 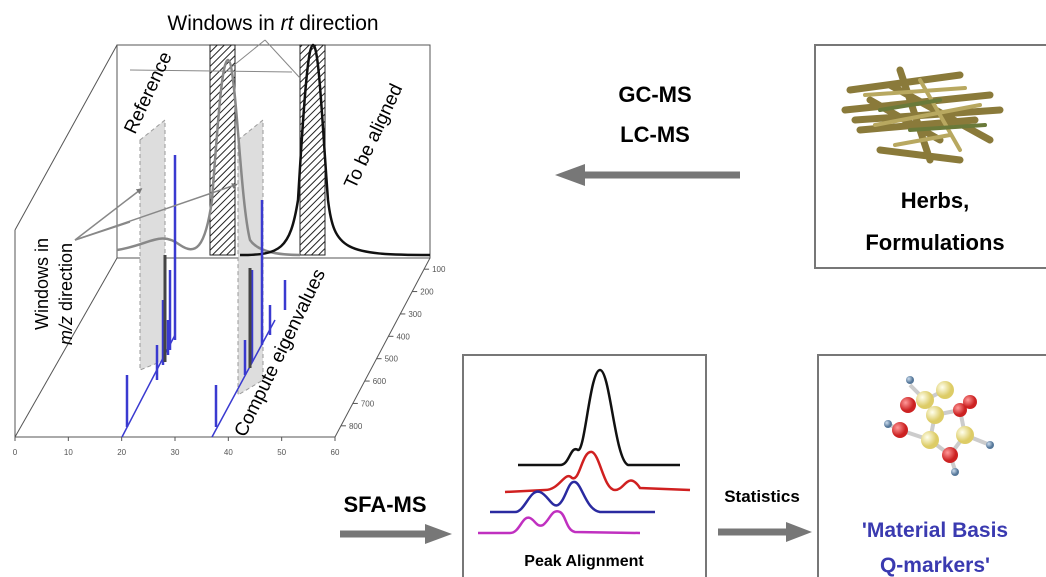 I want to click on method-label: LC-MS, so click(x=655, y=134).